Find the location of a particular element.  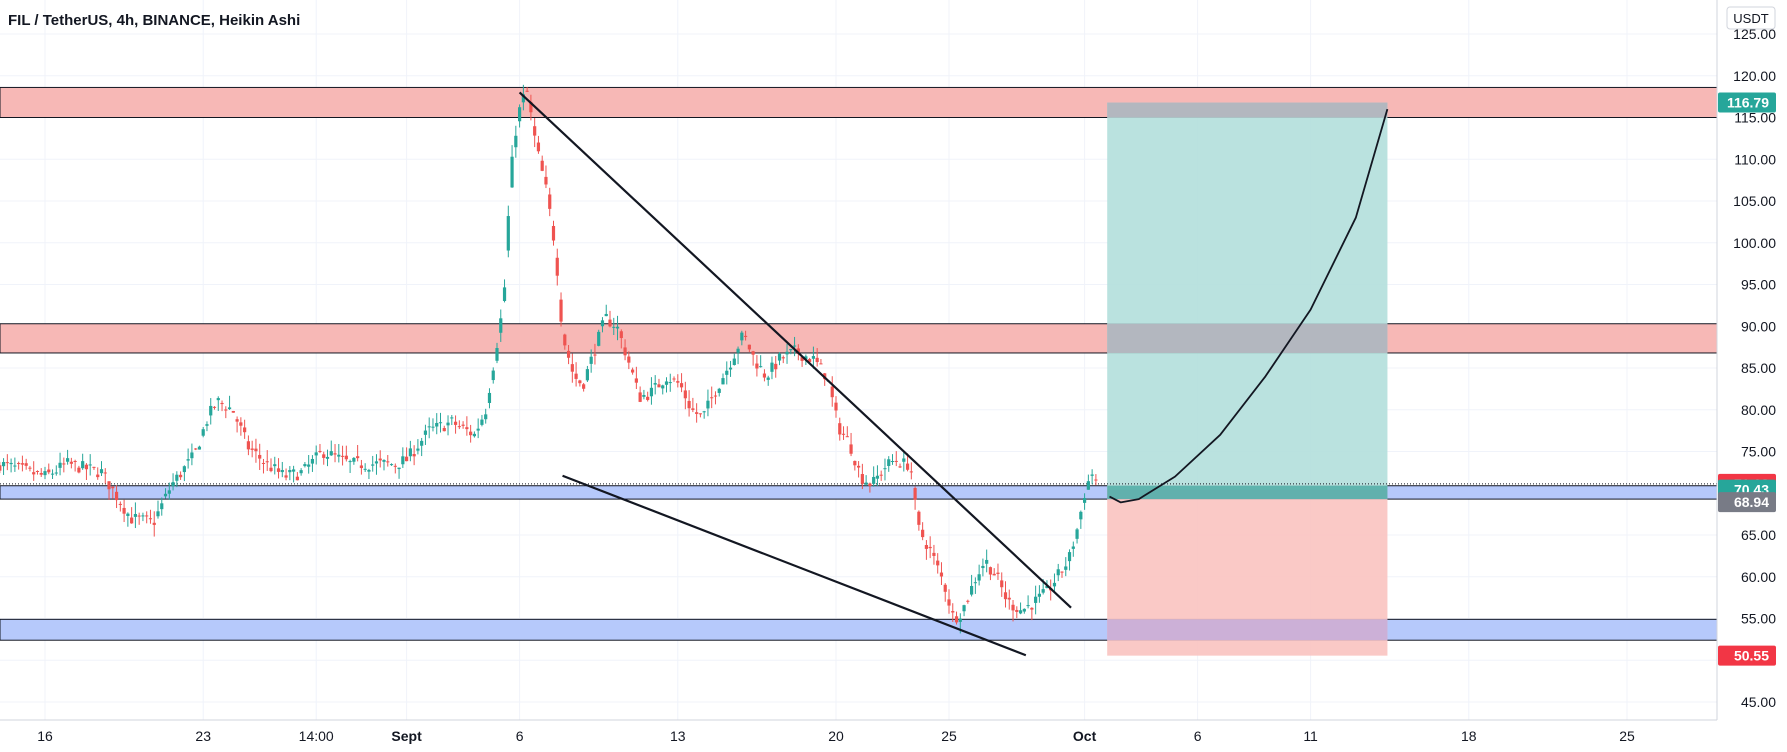

price-tick-label: 95.00 is located at coordinates (1758, 285).